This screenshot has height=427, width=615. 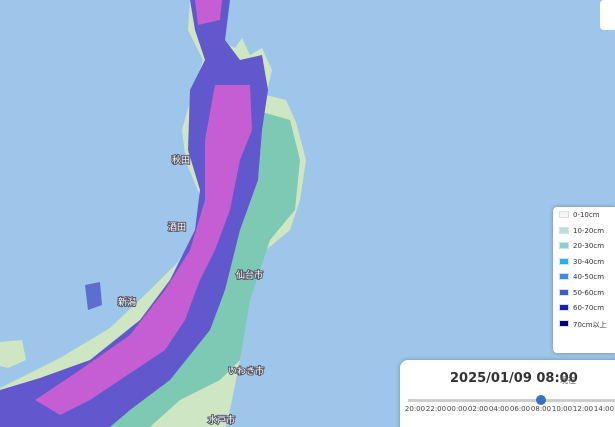 What do you see at coordinates (589, 277) in the screenshot?
I see `legend-label: 40-50cm` at bounding box center [589, 277].